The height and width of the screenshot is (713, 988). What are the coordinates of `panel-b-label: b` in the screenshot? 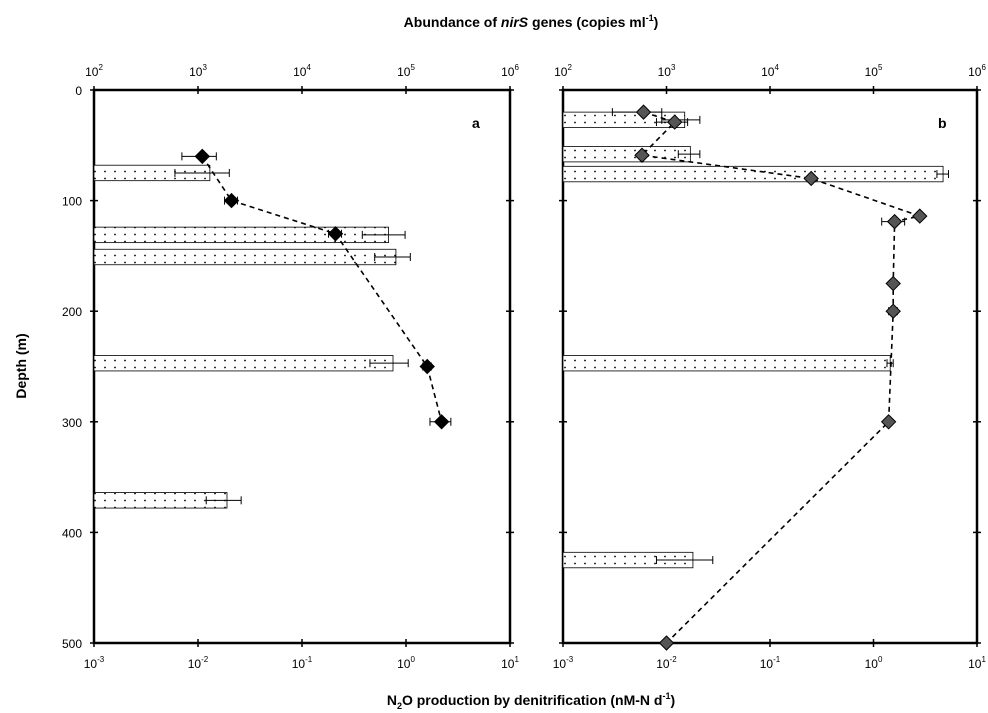 It's located at (942, 123).